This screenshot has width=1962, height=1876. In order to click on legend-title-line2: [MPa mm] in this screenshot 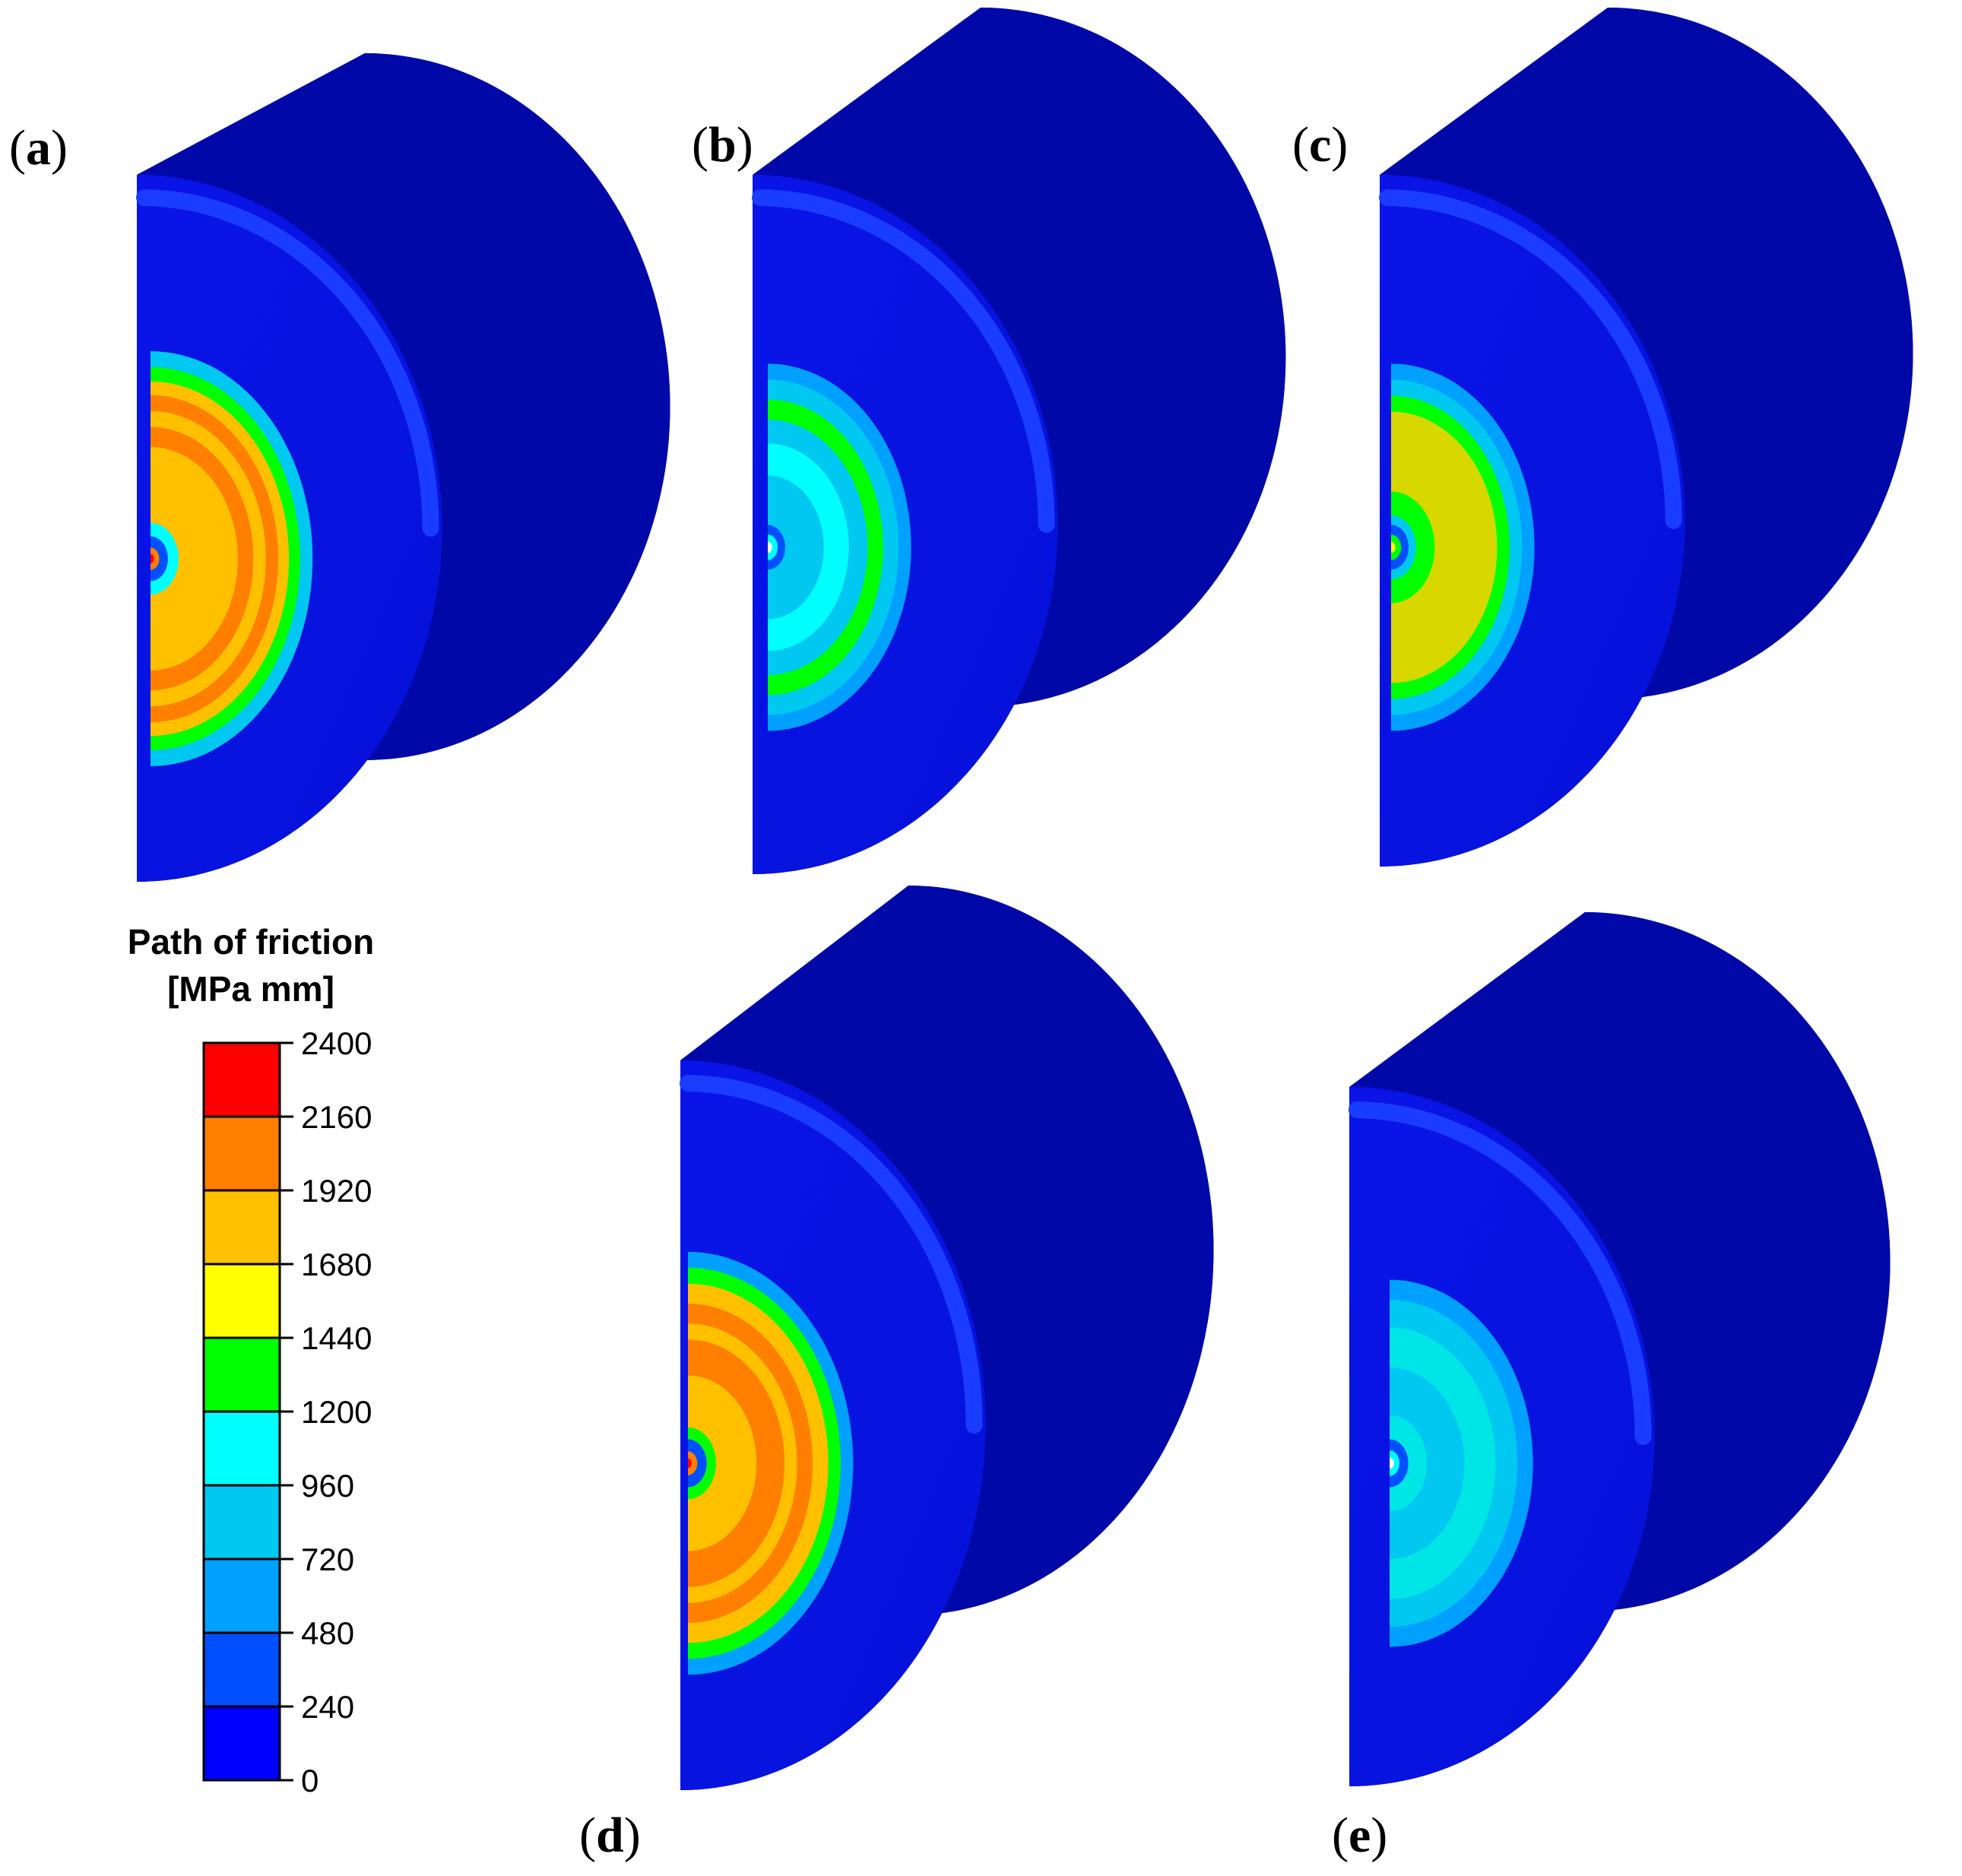, I will do `click(250, 989)`.